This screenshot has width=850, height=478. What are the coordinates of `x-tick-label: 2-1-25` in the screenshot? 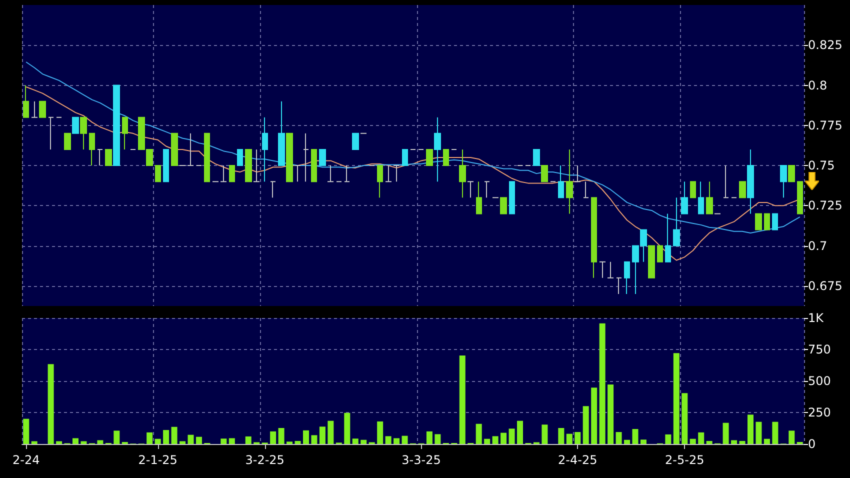 It's located at (158, 460).